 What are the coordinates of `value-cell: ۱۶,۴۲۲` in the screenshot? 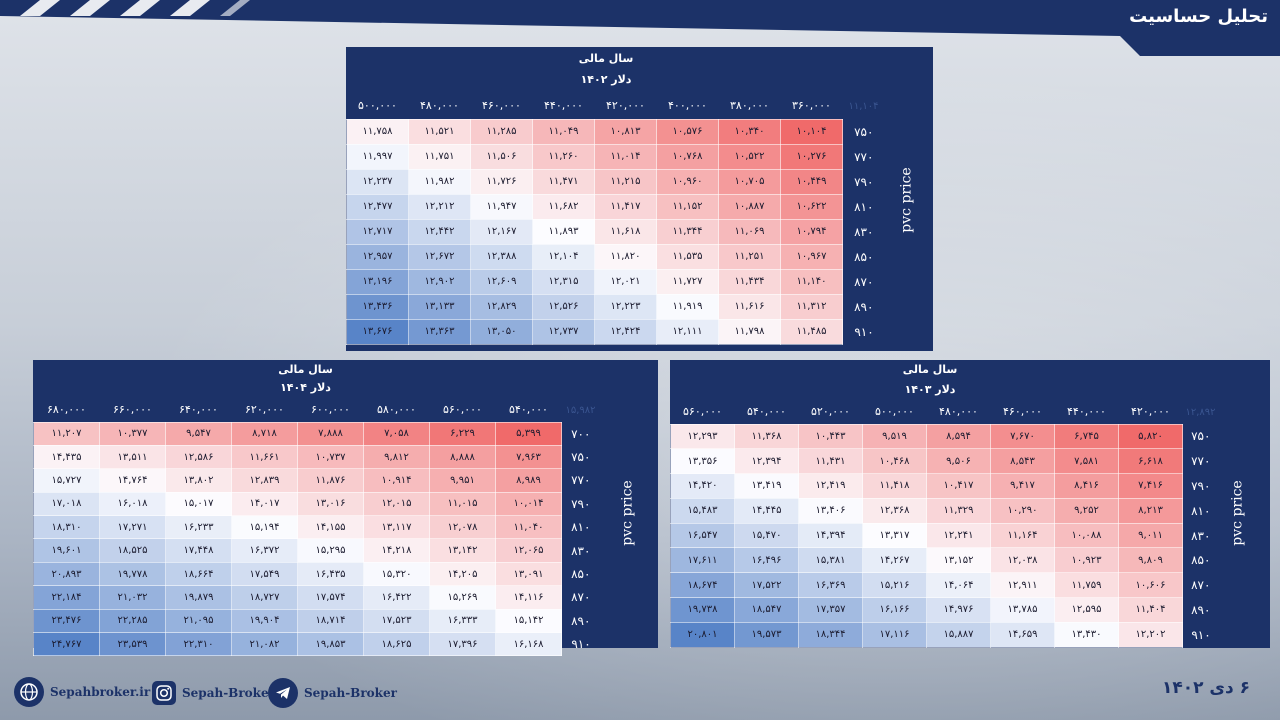 It's located at (396, 597).